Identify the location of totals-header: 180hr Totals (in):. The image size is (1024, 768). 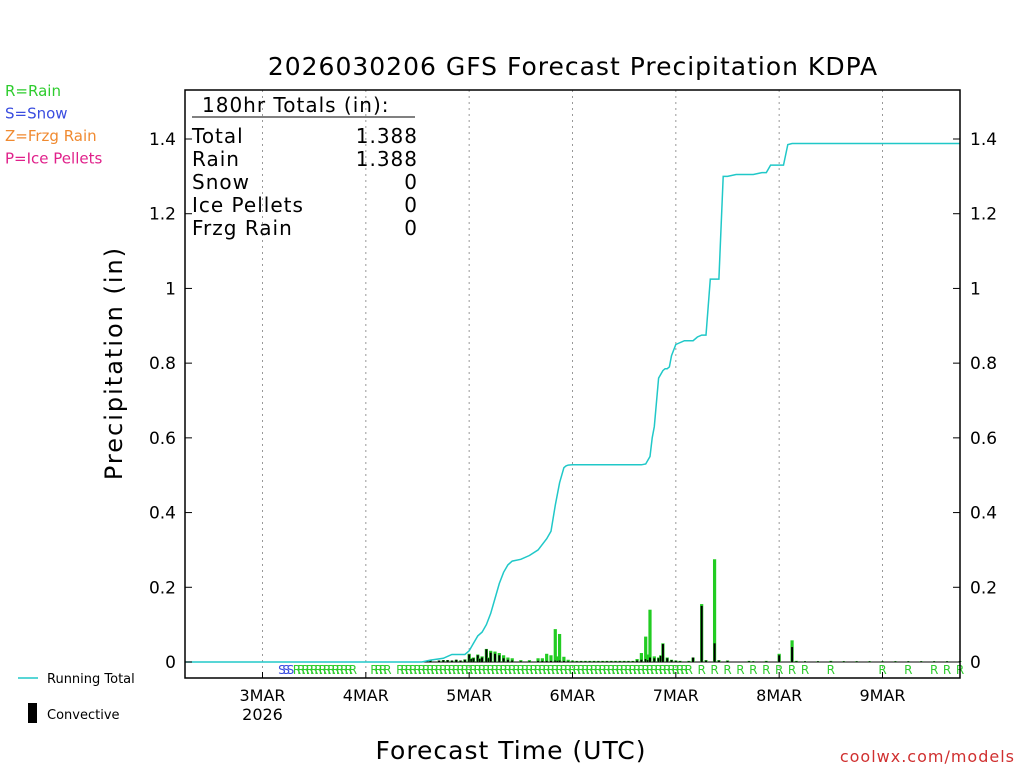
(296, 105).